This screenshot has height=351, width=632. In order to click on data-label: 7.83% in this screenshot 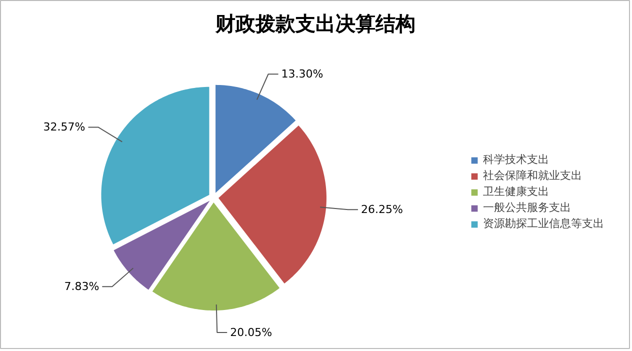, I will do `click(82, 287)`.